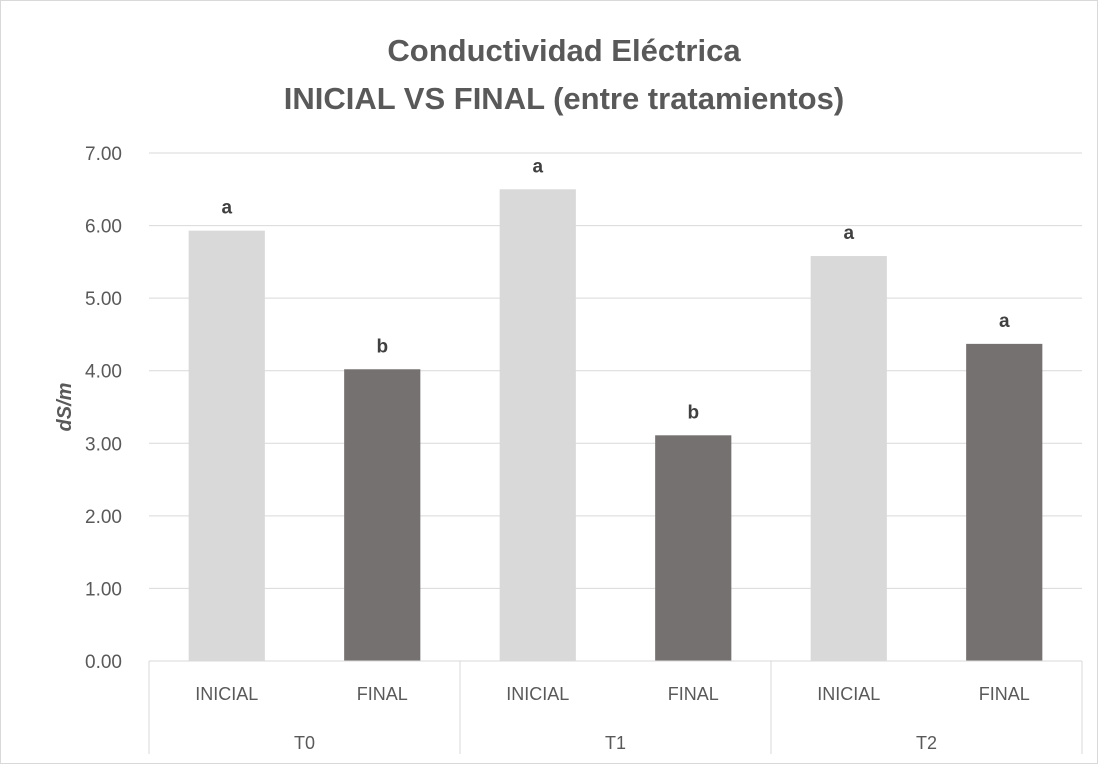  I want to click on chart-title-line-2: INICIAL VS FINAL (entre tratamientos), so click(564, 98).